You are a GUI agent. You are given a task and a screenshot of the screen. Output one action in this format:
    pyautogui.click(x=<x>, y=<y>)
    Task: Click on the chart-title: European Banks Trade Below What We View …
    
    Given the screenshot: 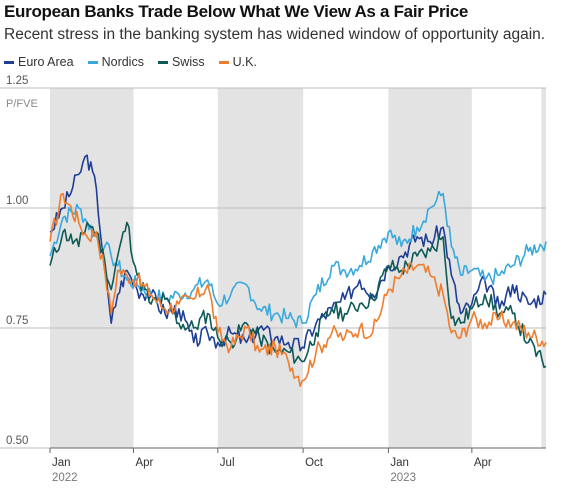 What is the action you would take?
    pyautogui.click(x=236, y=11)
    